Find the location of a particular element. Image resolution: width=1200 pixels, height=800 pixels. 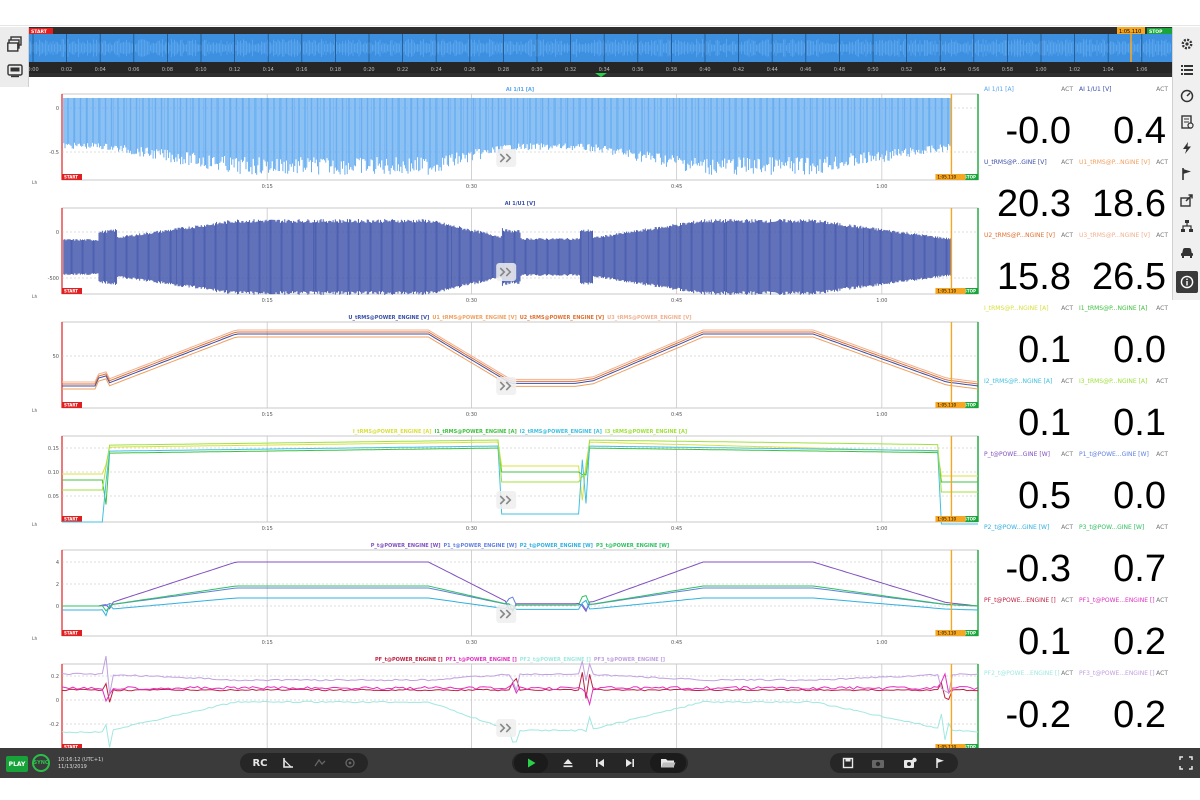

list-icon is located at coordinates (1187, 70).